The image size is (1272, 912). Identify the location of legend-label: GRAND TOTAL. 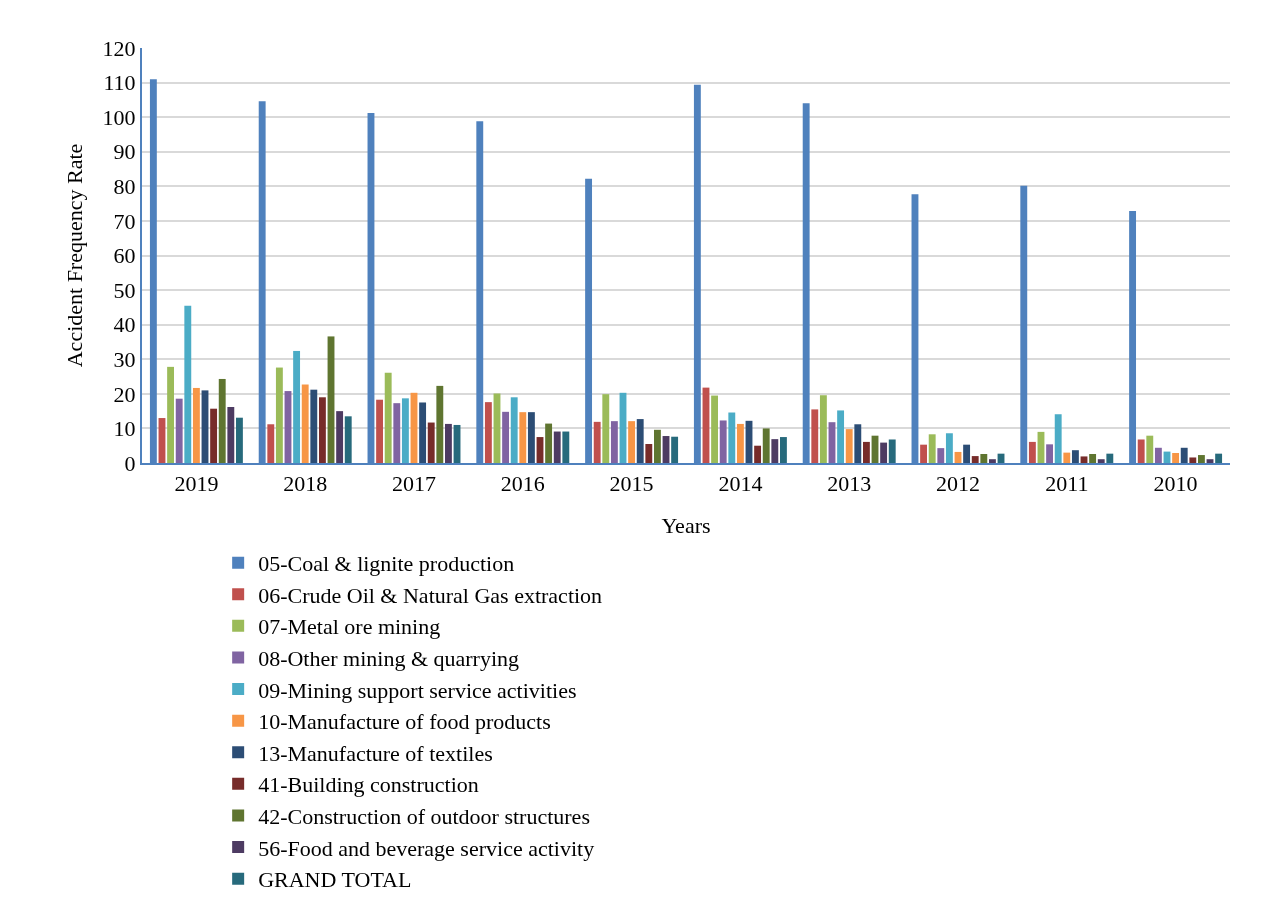
(335, 880).